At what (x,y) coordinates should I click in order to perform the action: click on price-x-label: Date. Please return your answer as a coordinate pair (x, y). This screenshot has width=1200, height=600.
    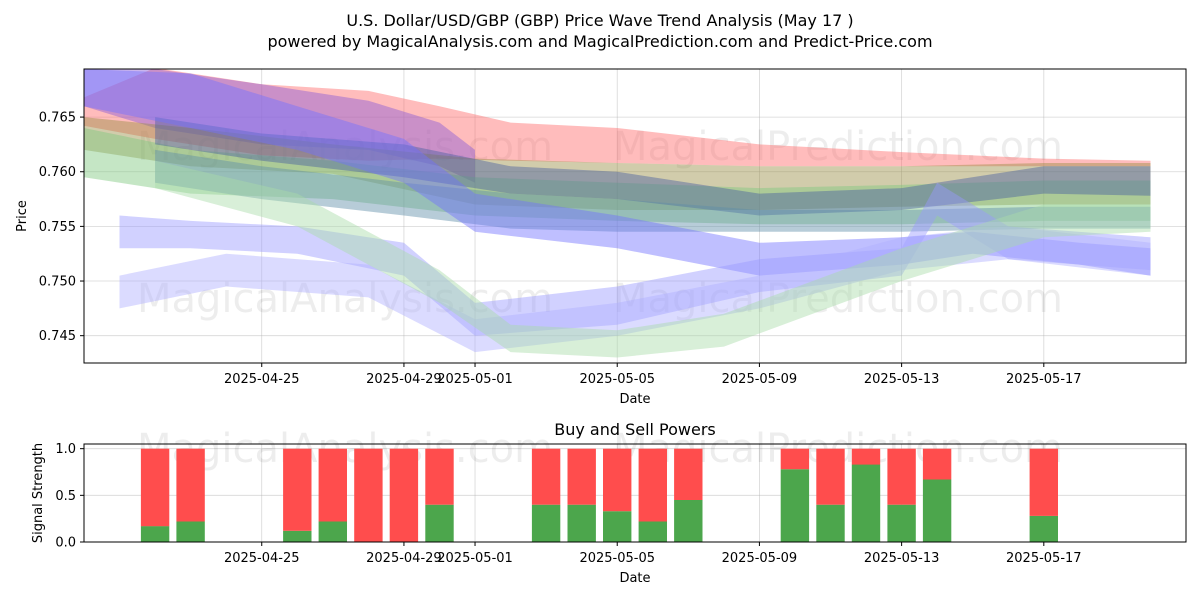
    Looking at the image, I should click on (634, 399).